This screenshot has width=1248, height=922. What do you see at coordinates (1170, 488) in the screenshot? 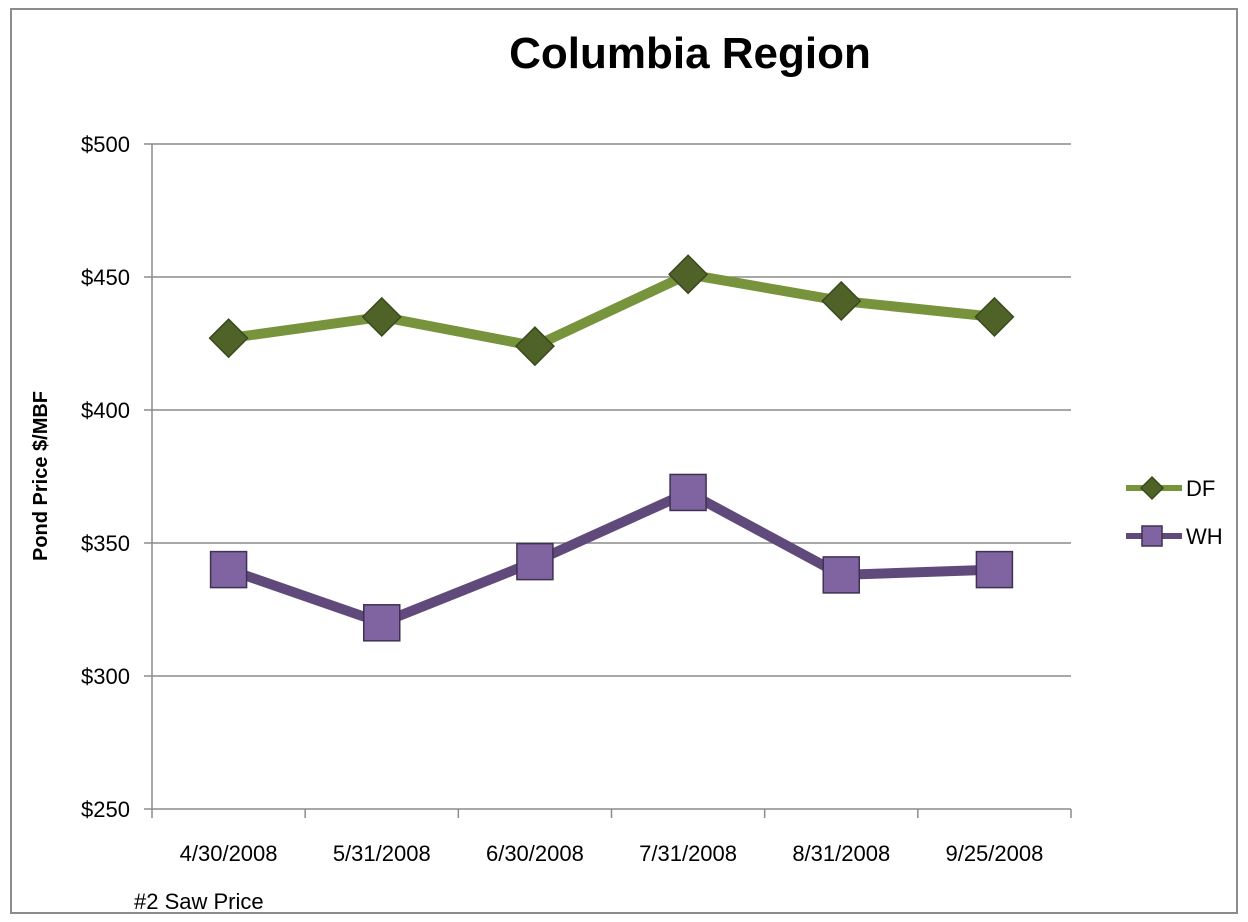
I see `legend-item-DF: DF` at bounding box center [1170, 488].